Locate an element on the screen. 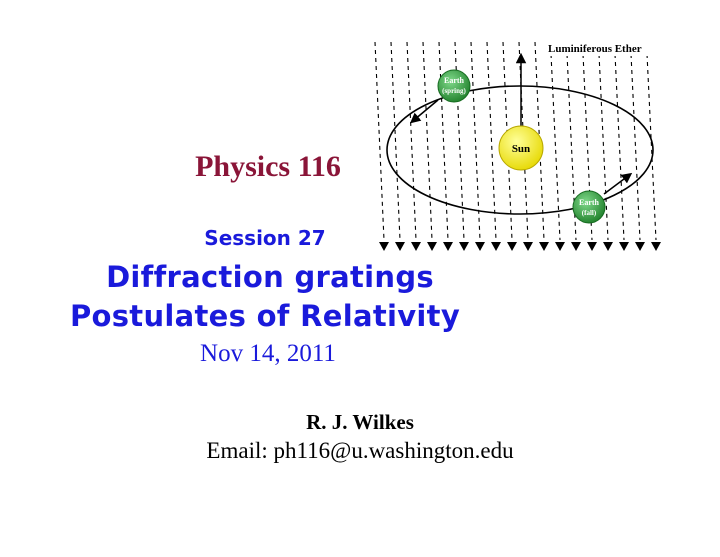 The width and height of the screenshot is (720, 557). earth-spring-season: (spring) is located at coordinates (454, 91).